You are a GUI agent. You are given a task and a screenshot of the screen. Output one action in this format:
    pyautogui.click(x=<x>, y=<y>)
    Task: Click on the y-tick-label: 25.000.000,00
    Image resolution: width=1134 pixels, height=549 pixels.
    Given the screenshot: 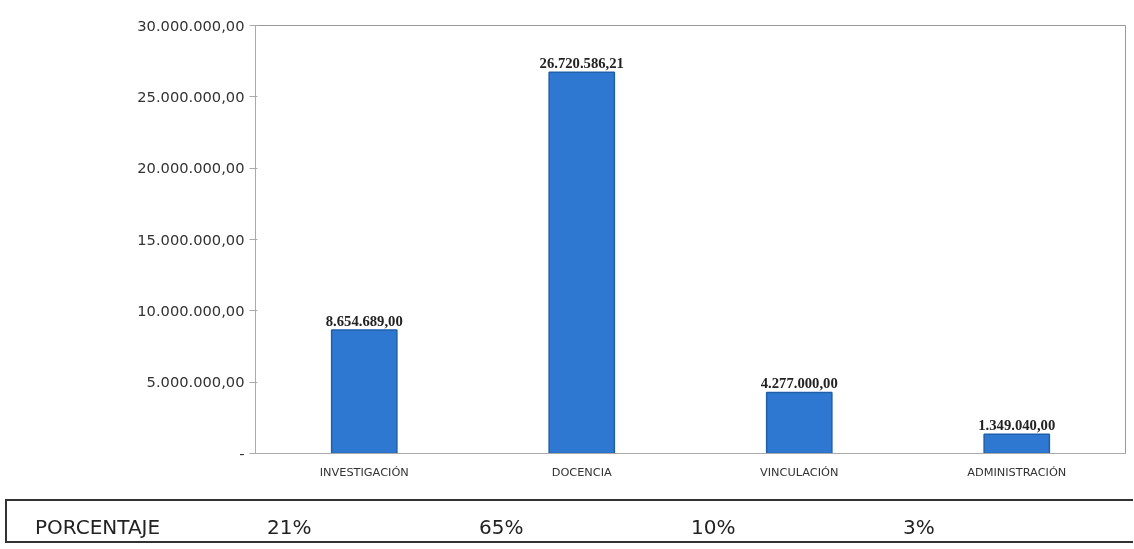 What is the action you would take?
    pyautogui.click(x=191, y=96)
    